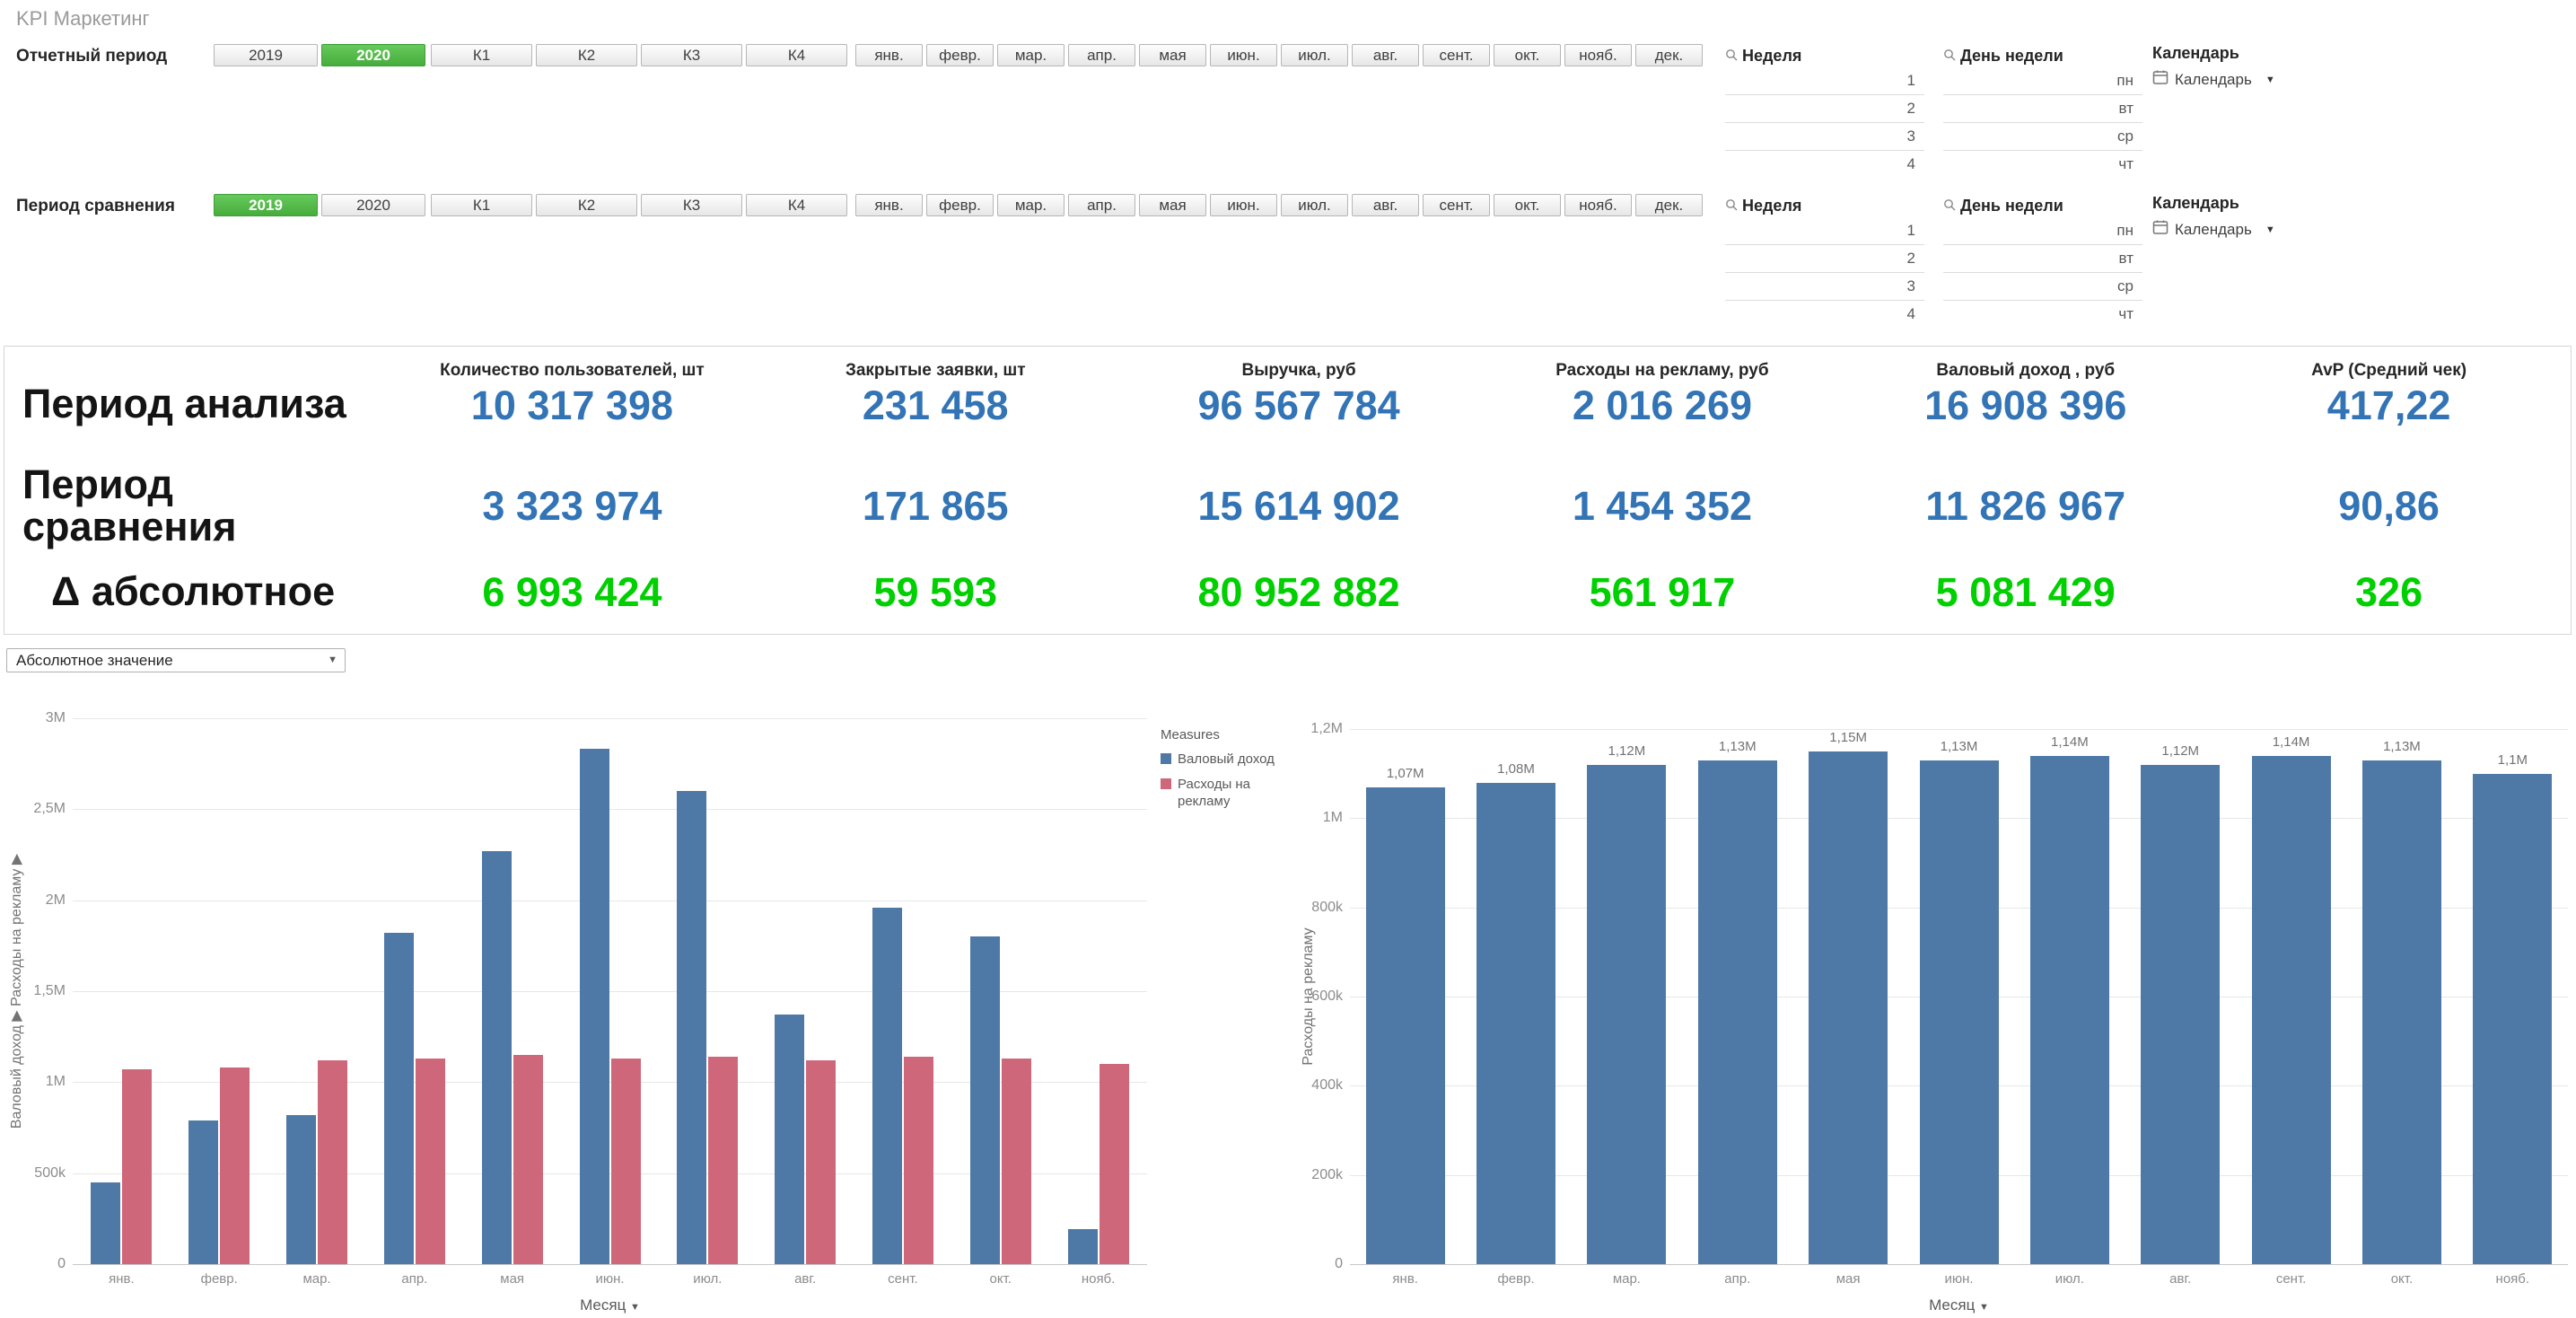  What do you see at coordinates (176, 660) in the screenshot?
I see `value-mode-dropdown: Абсолютное значение ▼` at bounding box center [176, 660].